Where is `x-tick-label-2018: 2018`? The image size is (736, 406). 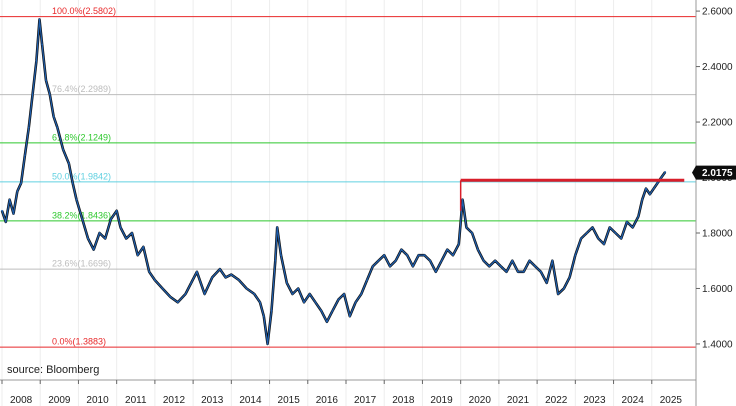 x-tick-label-2018: 2018 is located at coordinates (403, 400).